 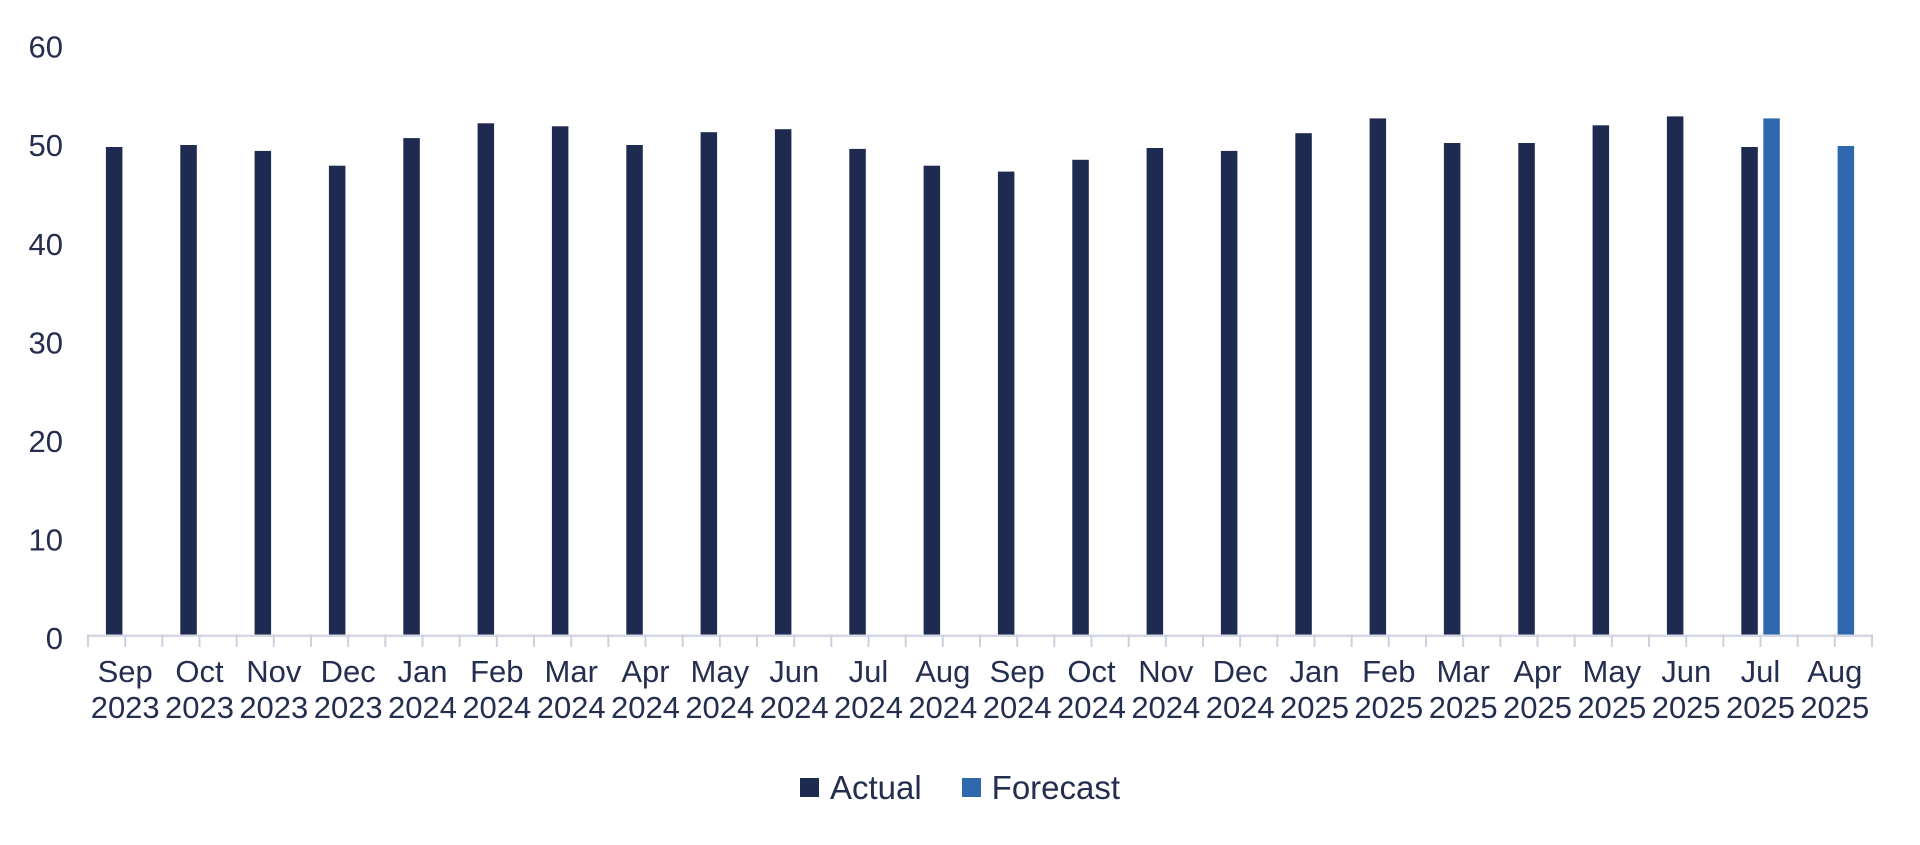 I want to click on bar-actual-aug-2024, so click(x=932, y=400).